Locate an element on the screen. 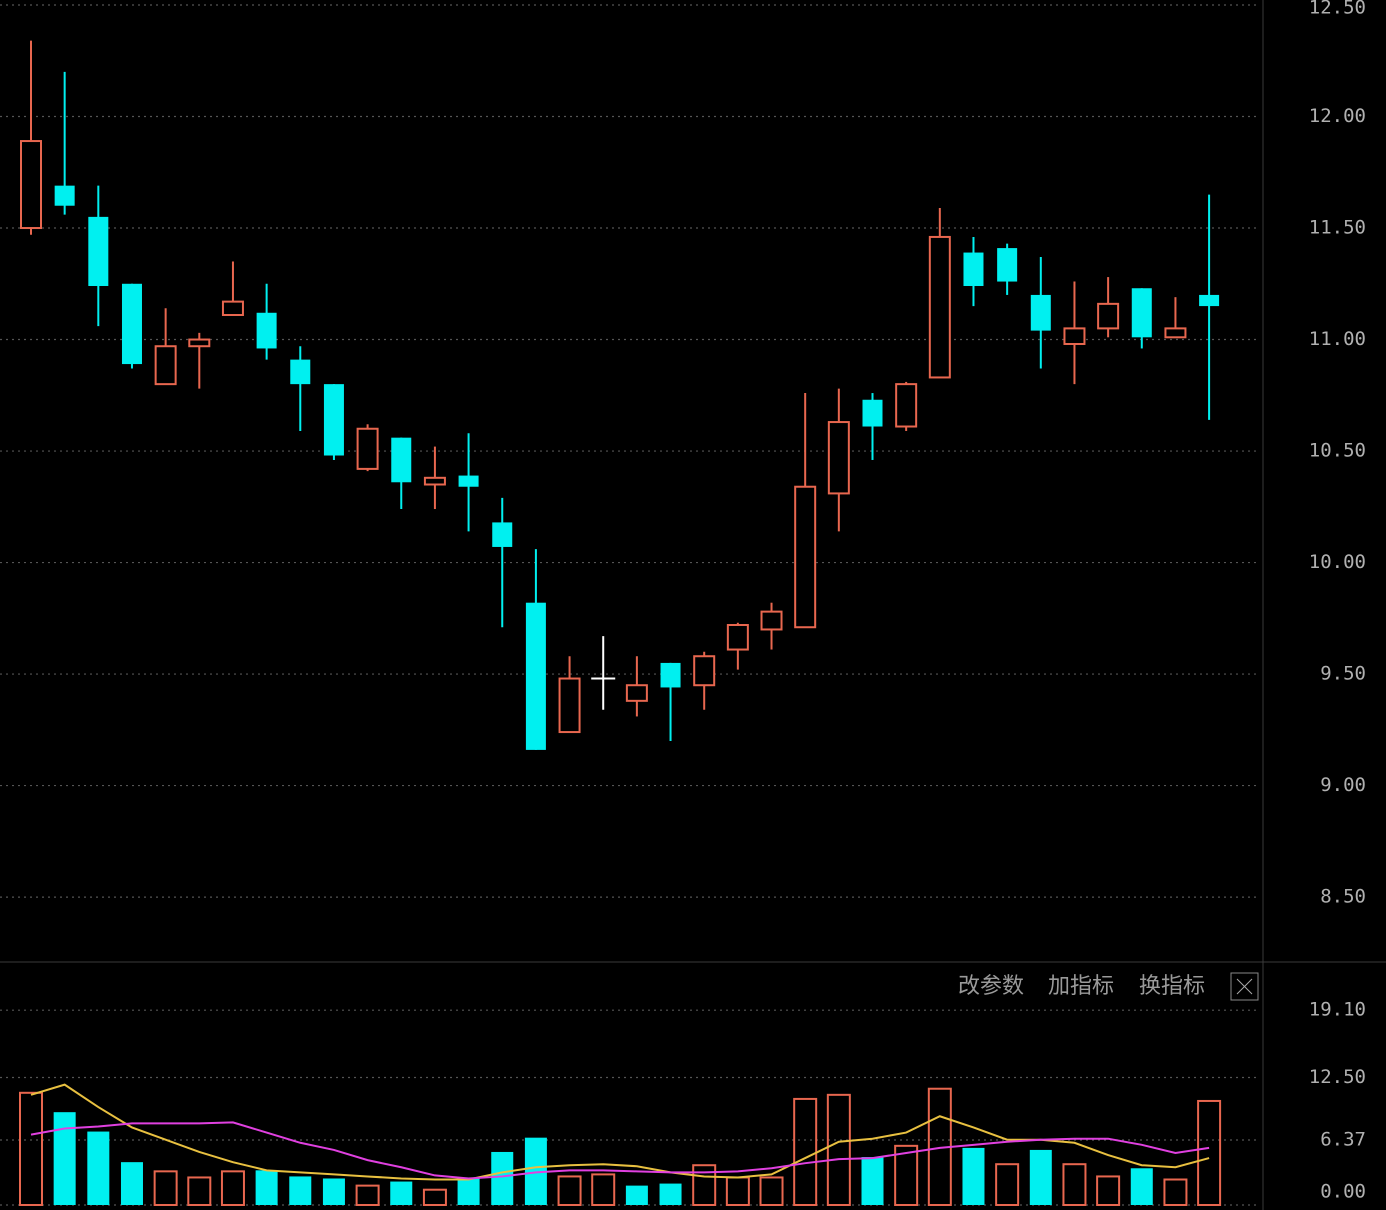  y-tick-label: 10.00 is located at coordinates (1337, 562).